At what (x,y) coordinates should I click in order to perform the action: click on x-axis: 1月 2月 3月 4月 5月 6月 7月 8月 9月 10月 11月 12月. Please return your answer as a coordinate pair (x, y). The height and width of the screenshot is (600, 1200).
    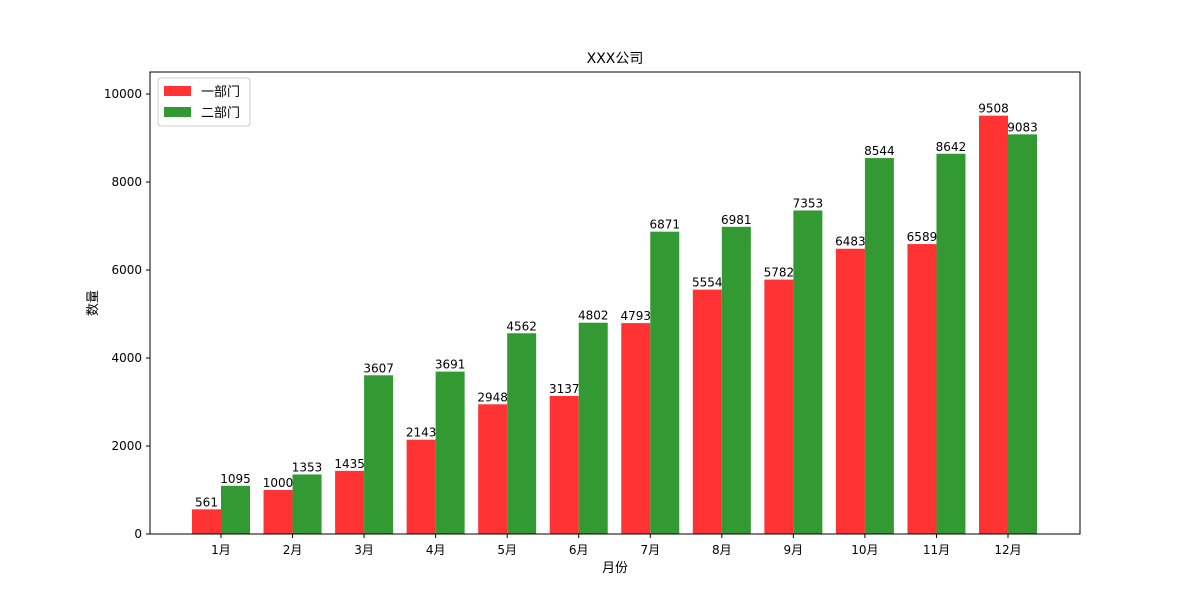
    Looking at the image, I should click on (616, 545).